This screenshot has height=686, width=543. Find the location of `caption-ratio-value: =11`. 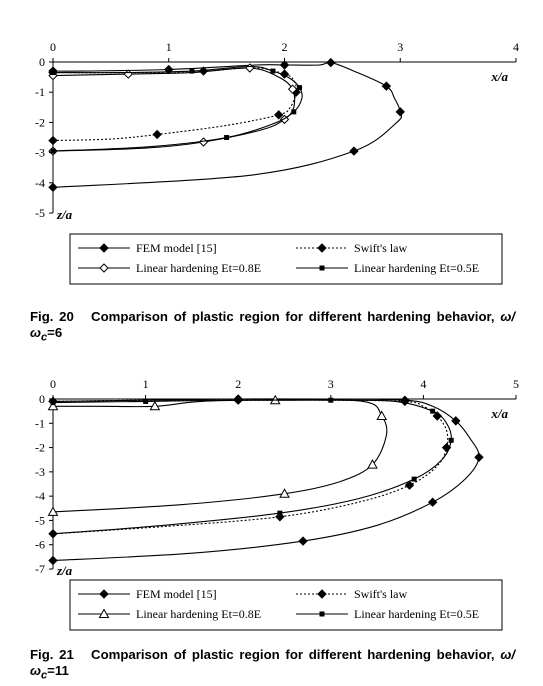

caption-ratio-value: =11 is located at coordinates (58, 670).